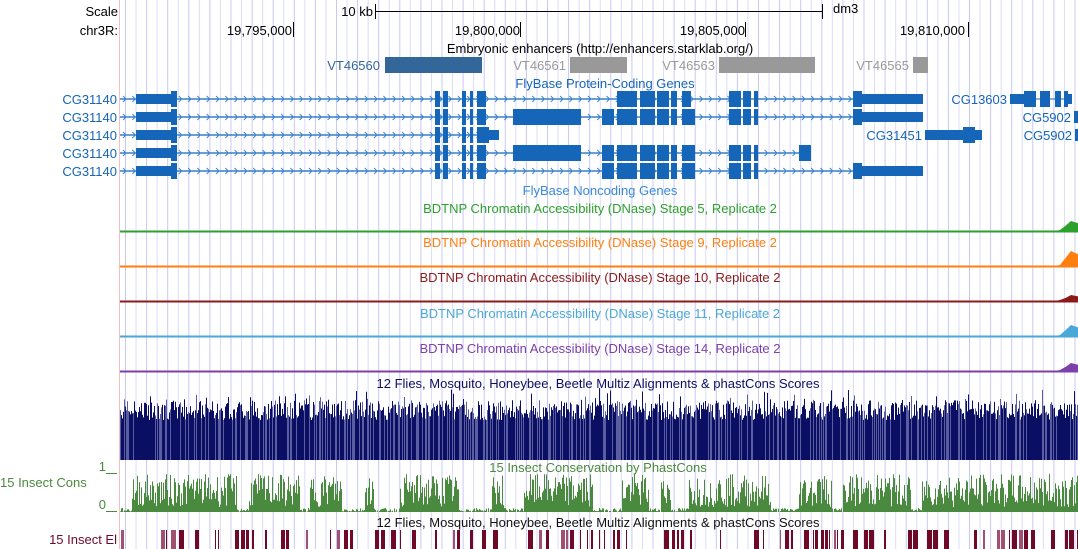 Image resolution: width=1078 pixels, height=549 pixels. I want to click on track-title-flybase-coding: FlyBase Protein-Coding Genes, so click(605, 83).